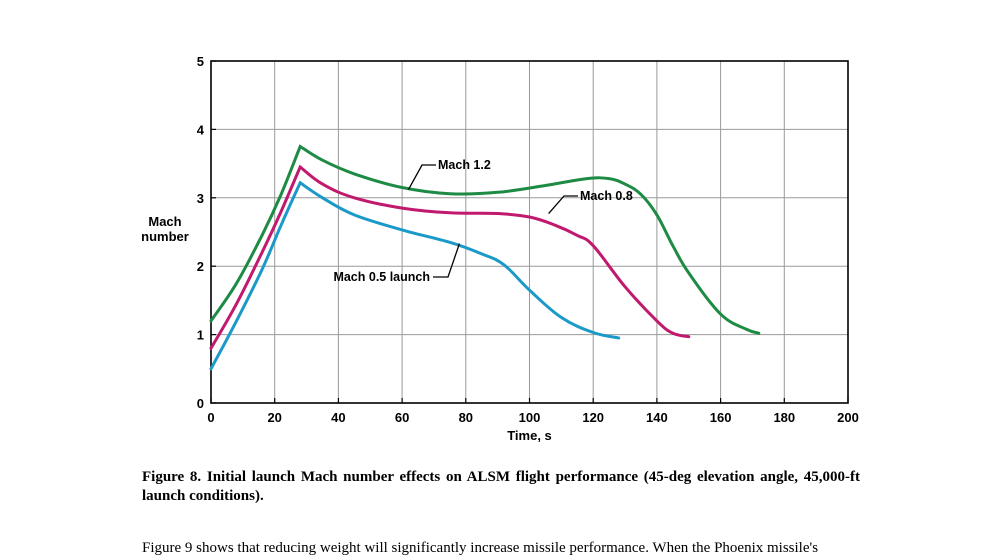  What do you see at coordinates (784, 417) in the screenshot?
I see `x-tick-label: 180` at bounding box center [784, 417].